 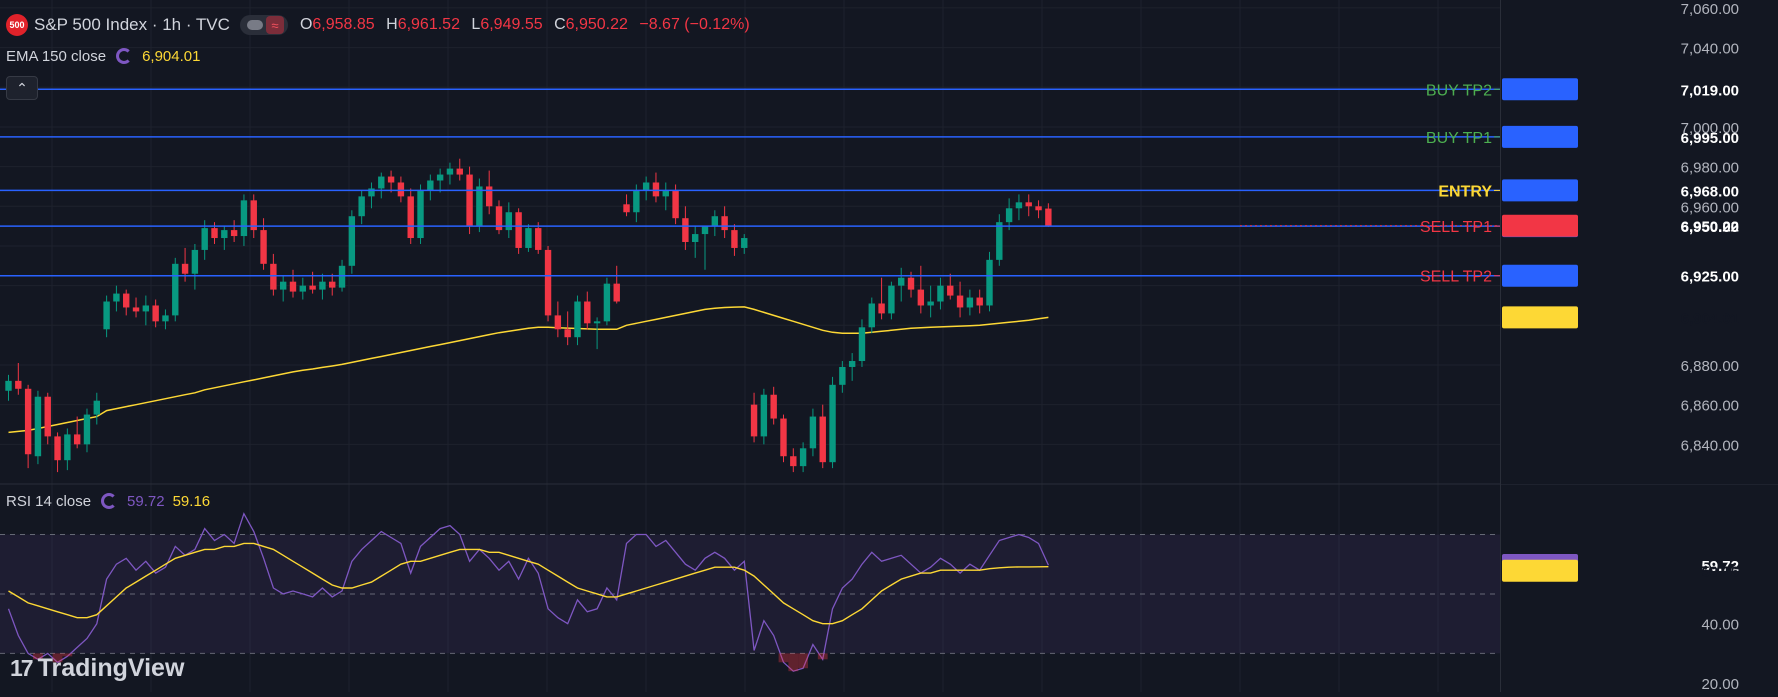 I want to click on ema-legend: EMA 150 close 6,904.01, so click(x=107, y=56).